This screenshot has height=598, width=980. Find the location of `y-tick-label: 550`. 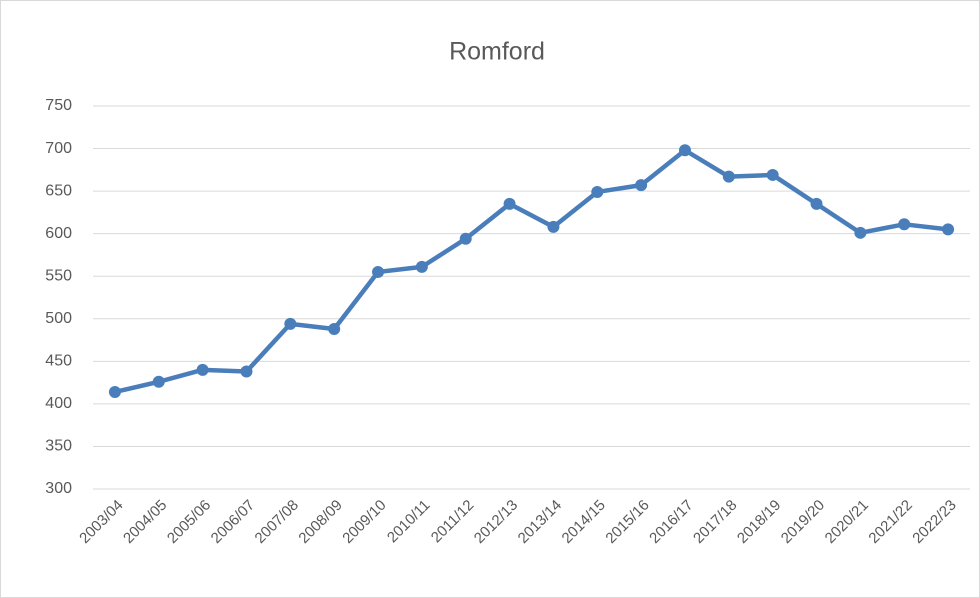

y-tick-label: 550 is located at coordinates (58, 275).